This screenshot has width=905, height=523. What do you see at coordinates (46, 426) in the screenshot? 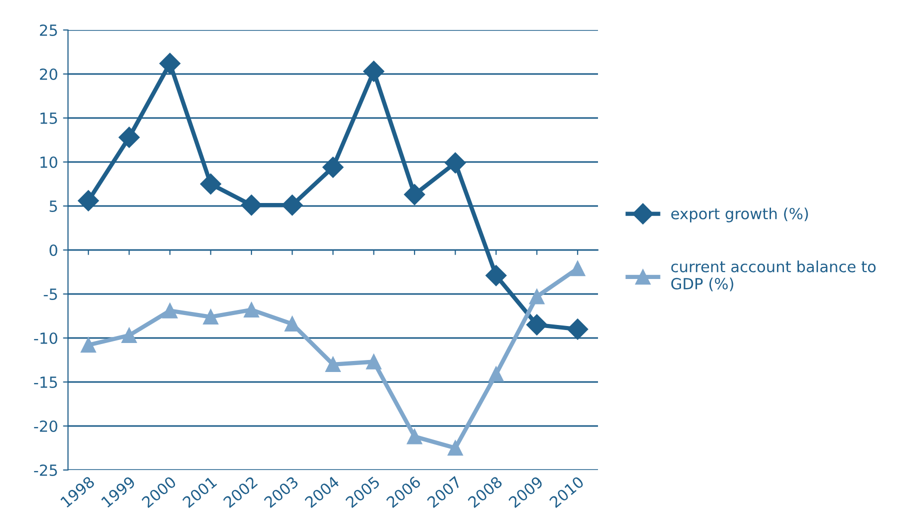
I see `y-tick-label: -20` at bounding box center [46, 426].